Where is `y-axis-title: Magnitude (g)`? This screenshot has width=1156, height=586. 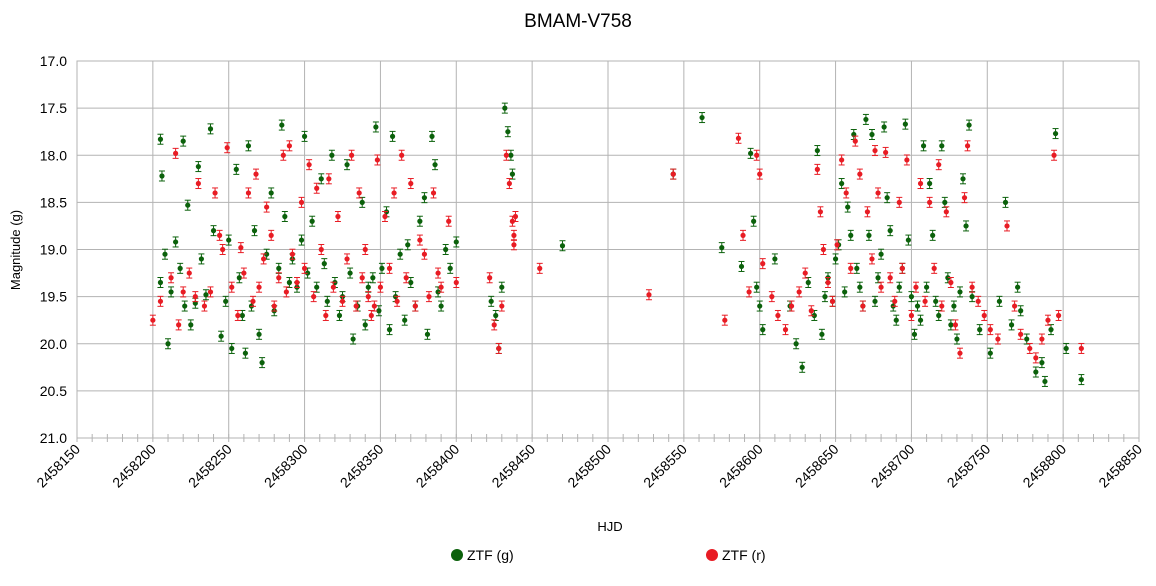
y-axis-title: Magnitude (g) is located at coordinates (15, 250).